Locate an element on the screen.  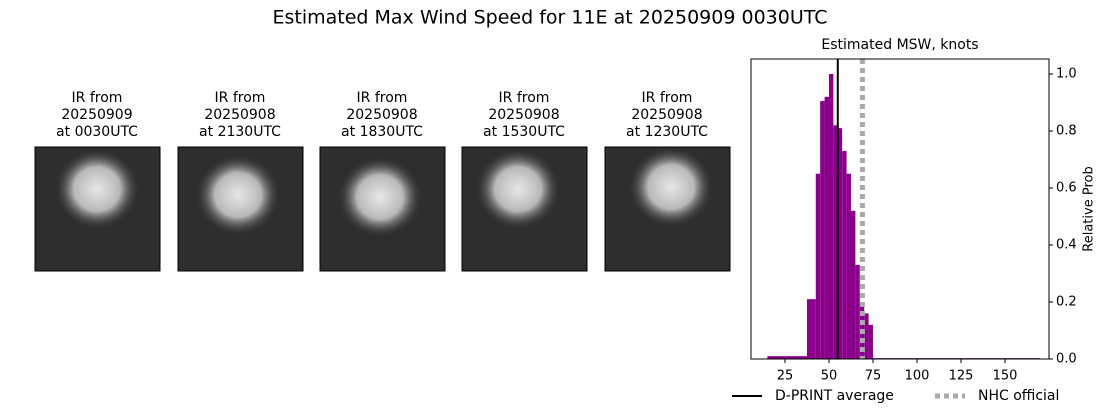
y-tick-label: 0.0 is located at coordinates (1066, 359).